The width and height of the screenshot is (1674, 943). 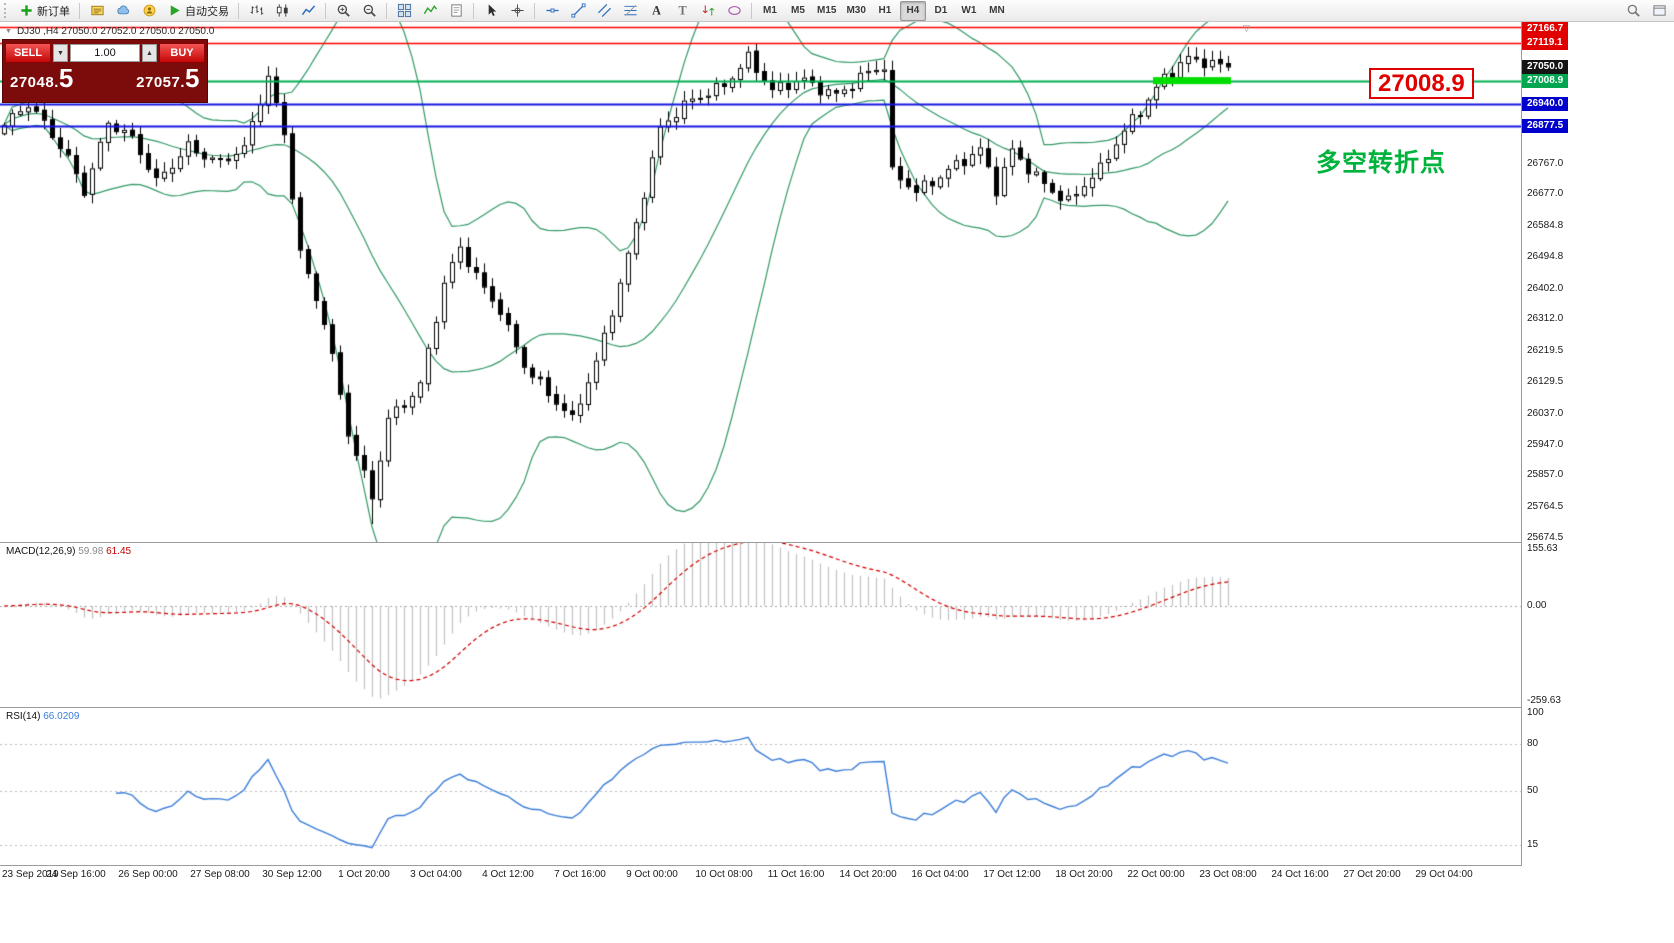 I want to click on community-button, so click(x=149, y=11).